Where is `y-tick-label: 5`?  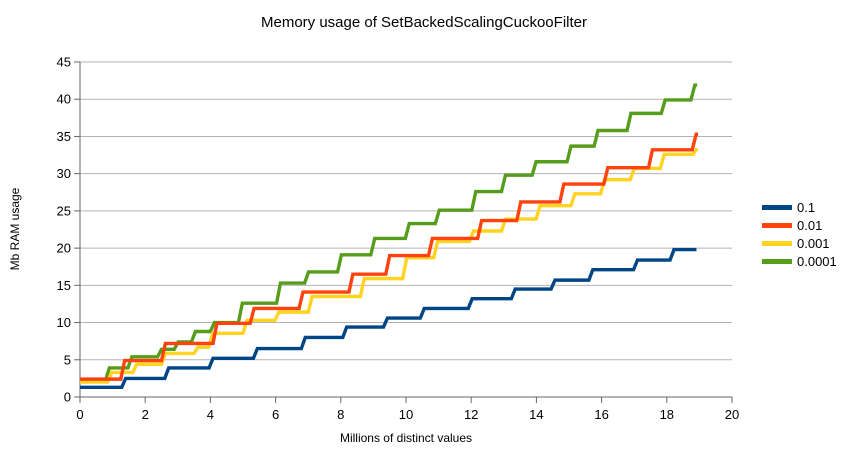 y-tick-label: 5 is located at coordinates (67, 359).